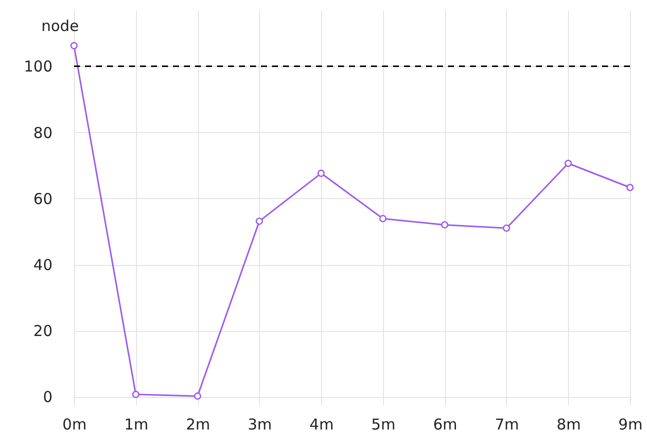 This screenshot has width=647, height=442. I want to click on x-tick-label: 9m, so click(630, 425).